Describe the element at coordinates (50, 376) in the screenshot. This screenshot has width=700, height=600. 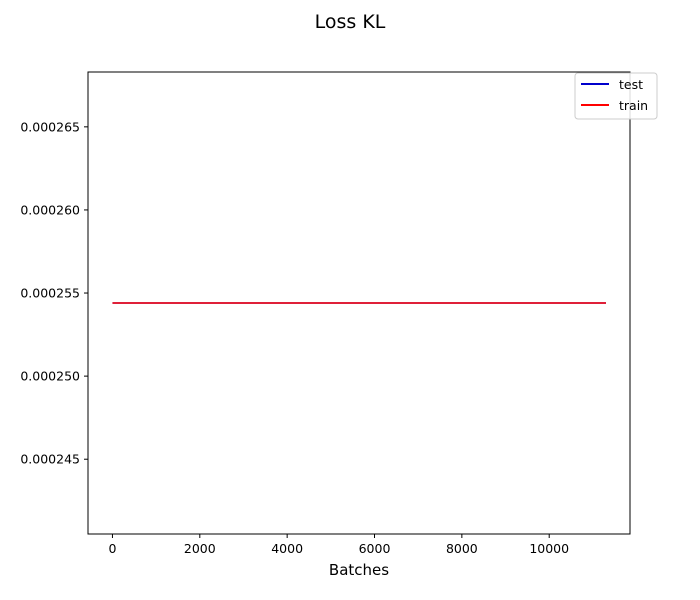
I see `y-tick-label: 0.000250` at that location.